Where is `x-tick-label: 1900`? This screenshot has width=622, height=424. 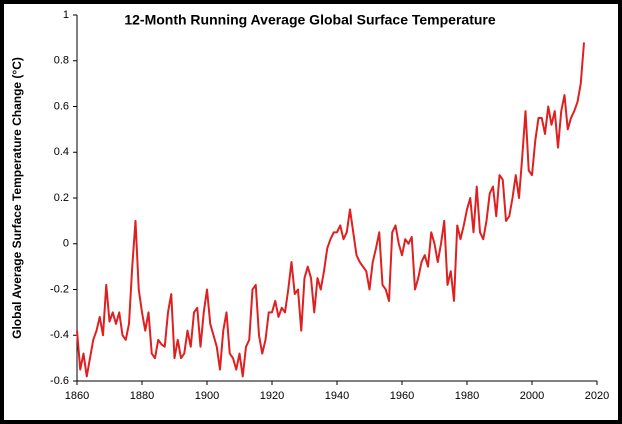
x-tick-label: 1900 is located at coordinates (207, 396).